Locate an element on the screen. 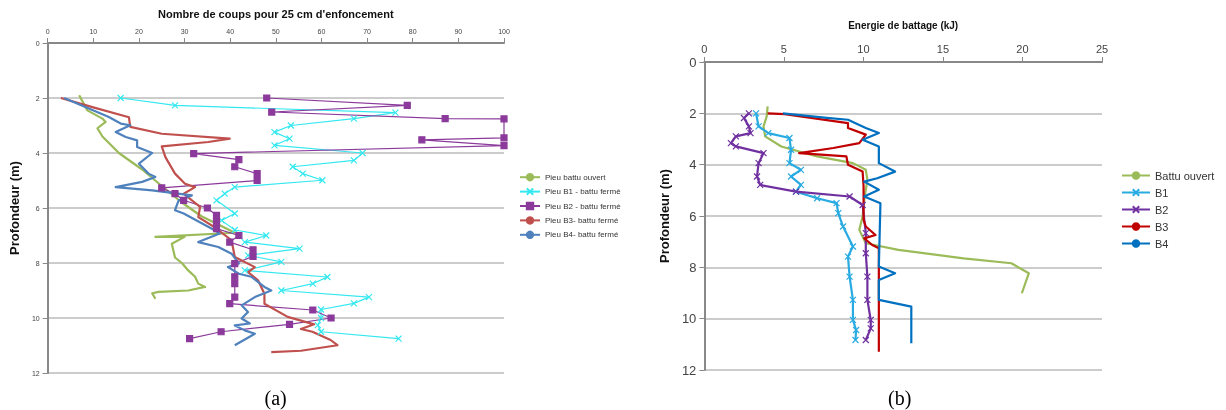 The height and width of the screenshot is (410, 1226). legend-label: Pieu B3- battu fermé is located at coordinates (582, 220).